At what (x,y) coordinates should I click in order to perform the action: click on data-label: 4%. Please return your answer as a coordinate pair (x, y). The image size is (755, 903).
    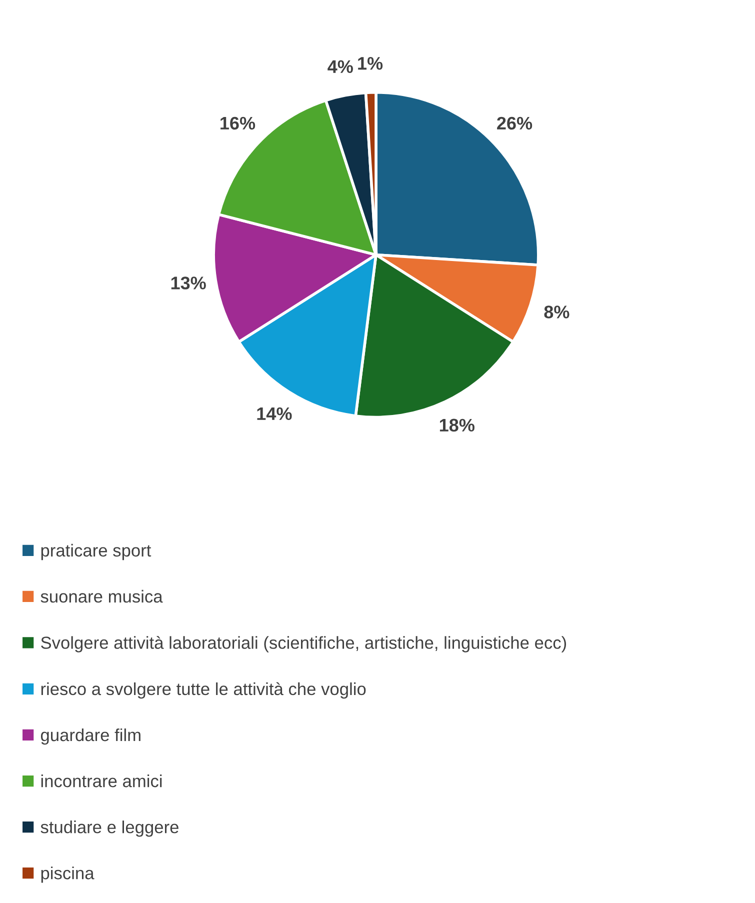
    Looking at the image, I should click on (340, 66).